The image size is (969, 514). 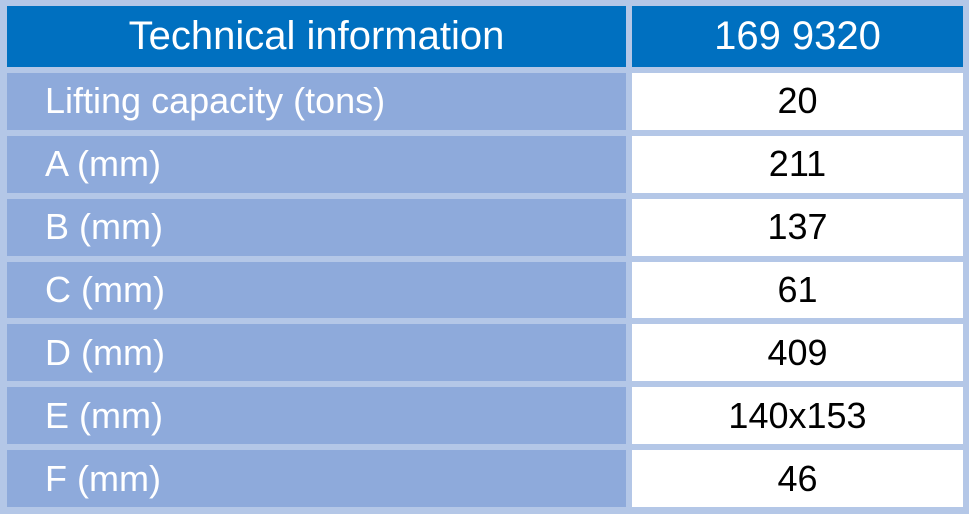 I want to click on row-value: 137, so click(x=797, y=227).